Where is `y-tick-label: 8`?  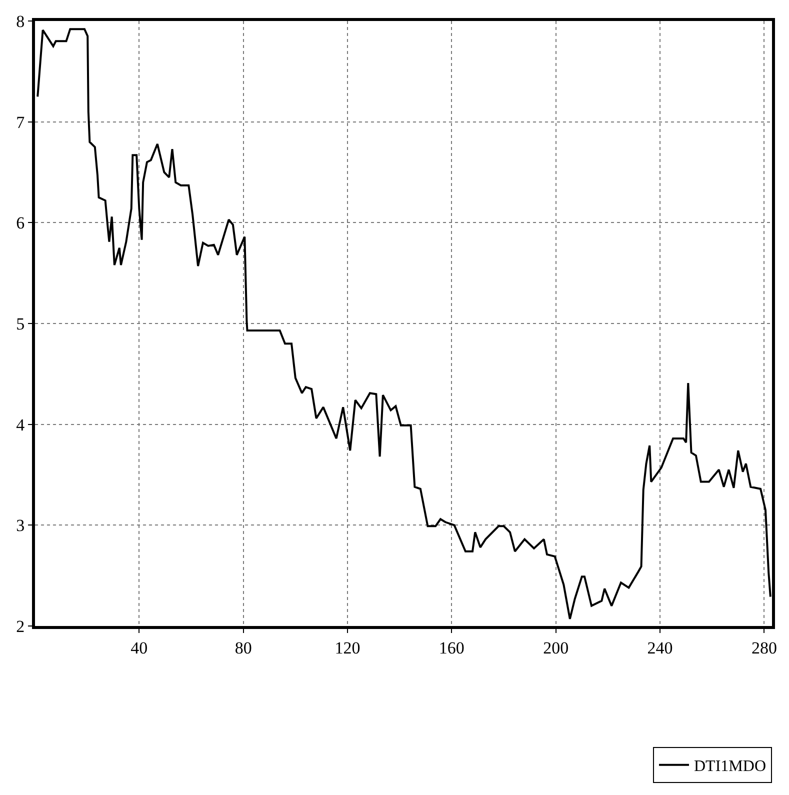 y-tick-label: 8 is located at coordinates (20, 21).